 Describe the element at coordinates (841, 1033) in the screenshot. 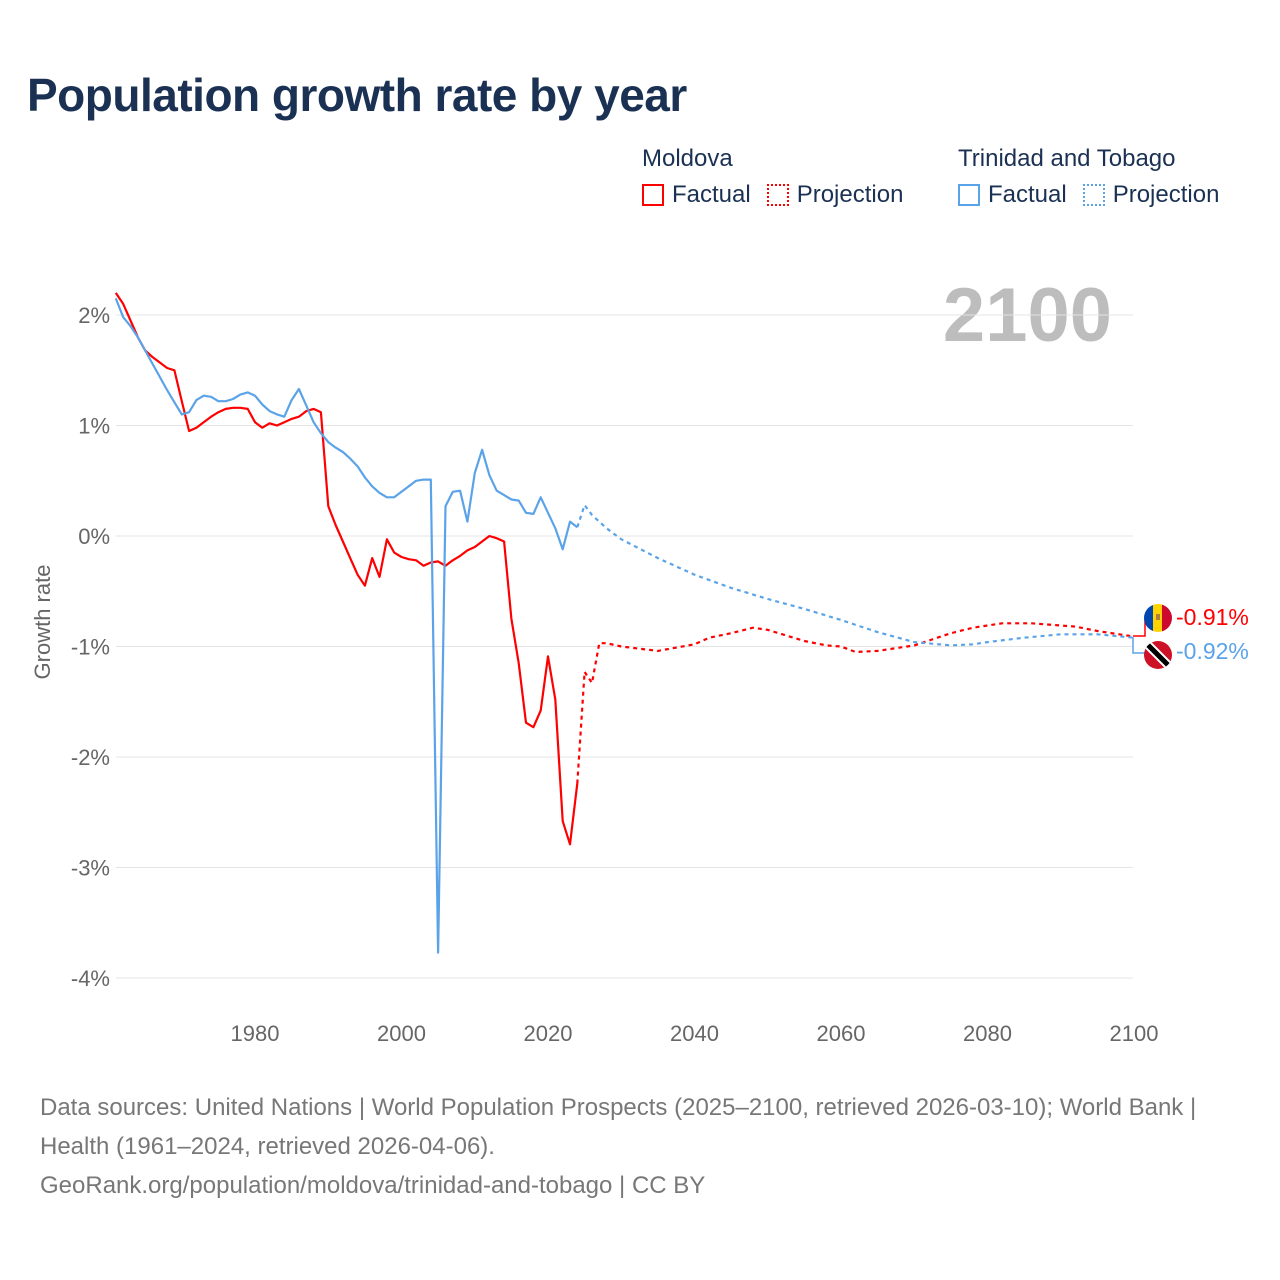

I see `x-tick-label: 2060` at that location.